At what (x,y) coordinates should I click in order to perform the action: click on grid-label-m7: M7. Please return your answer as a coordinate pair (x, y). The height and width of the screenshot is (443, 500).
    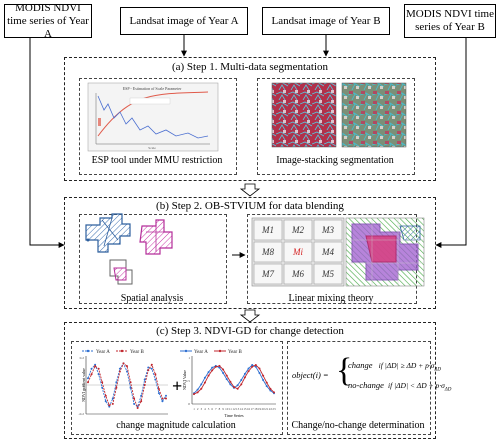
    Looking at the image, I should click on (267, 274).